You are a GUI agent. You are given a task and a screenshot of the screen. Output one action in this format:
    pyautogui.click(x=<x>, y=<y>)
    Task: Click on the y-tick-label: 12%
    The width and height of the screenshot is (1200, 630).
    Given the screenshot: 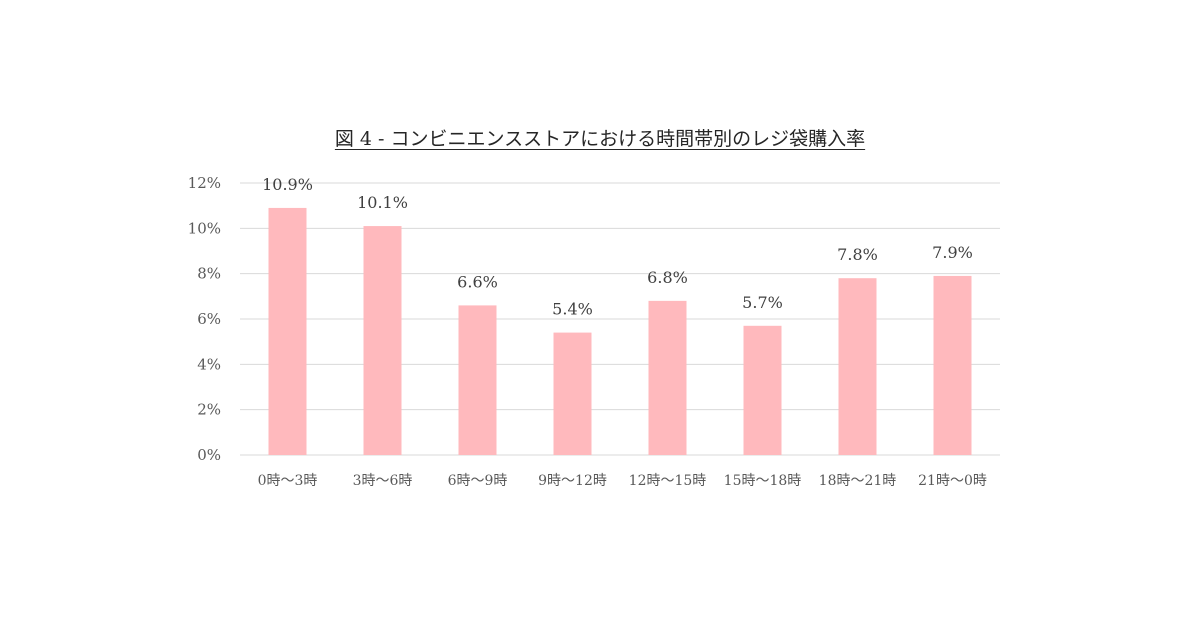 What is the action you would take?
    pyautogui.click(x=204, y=183)
    